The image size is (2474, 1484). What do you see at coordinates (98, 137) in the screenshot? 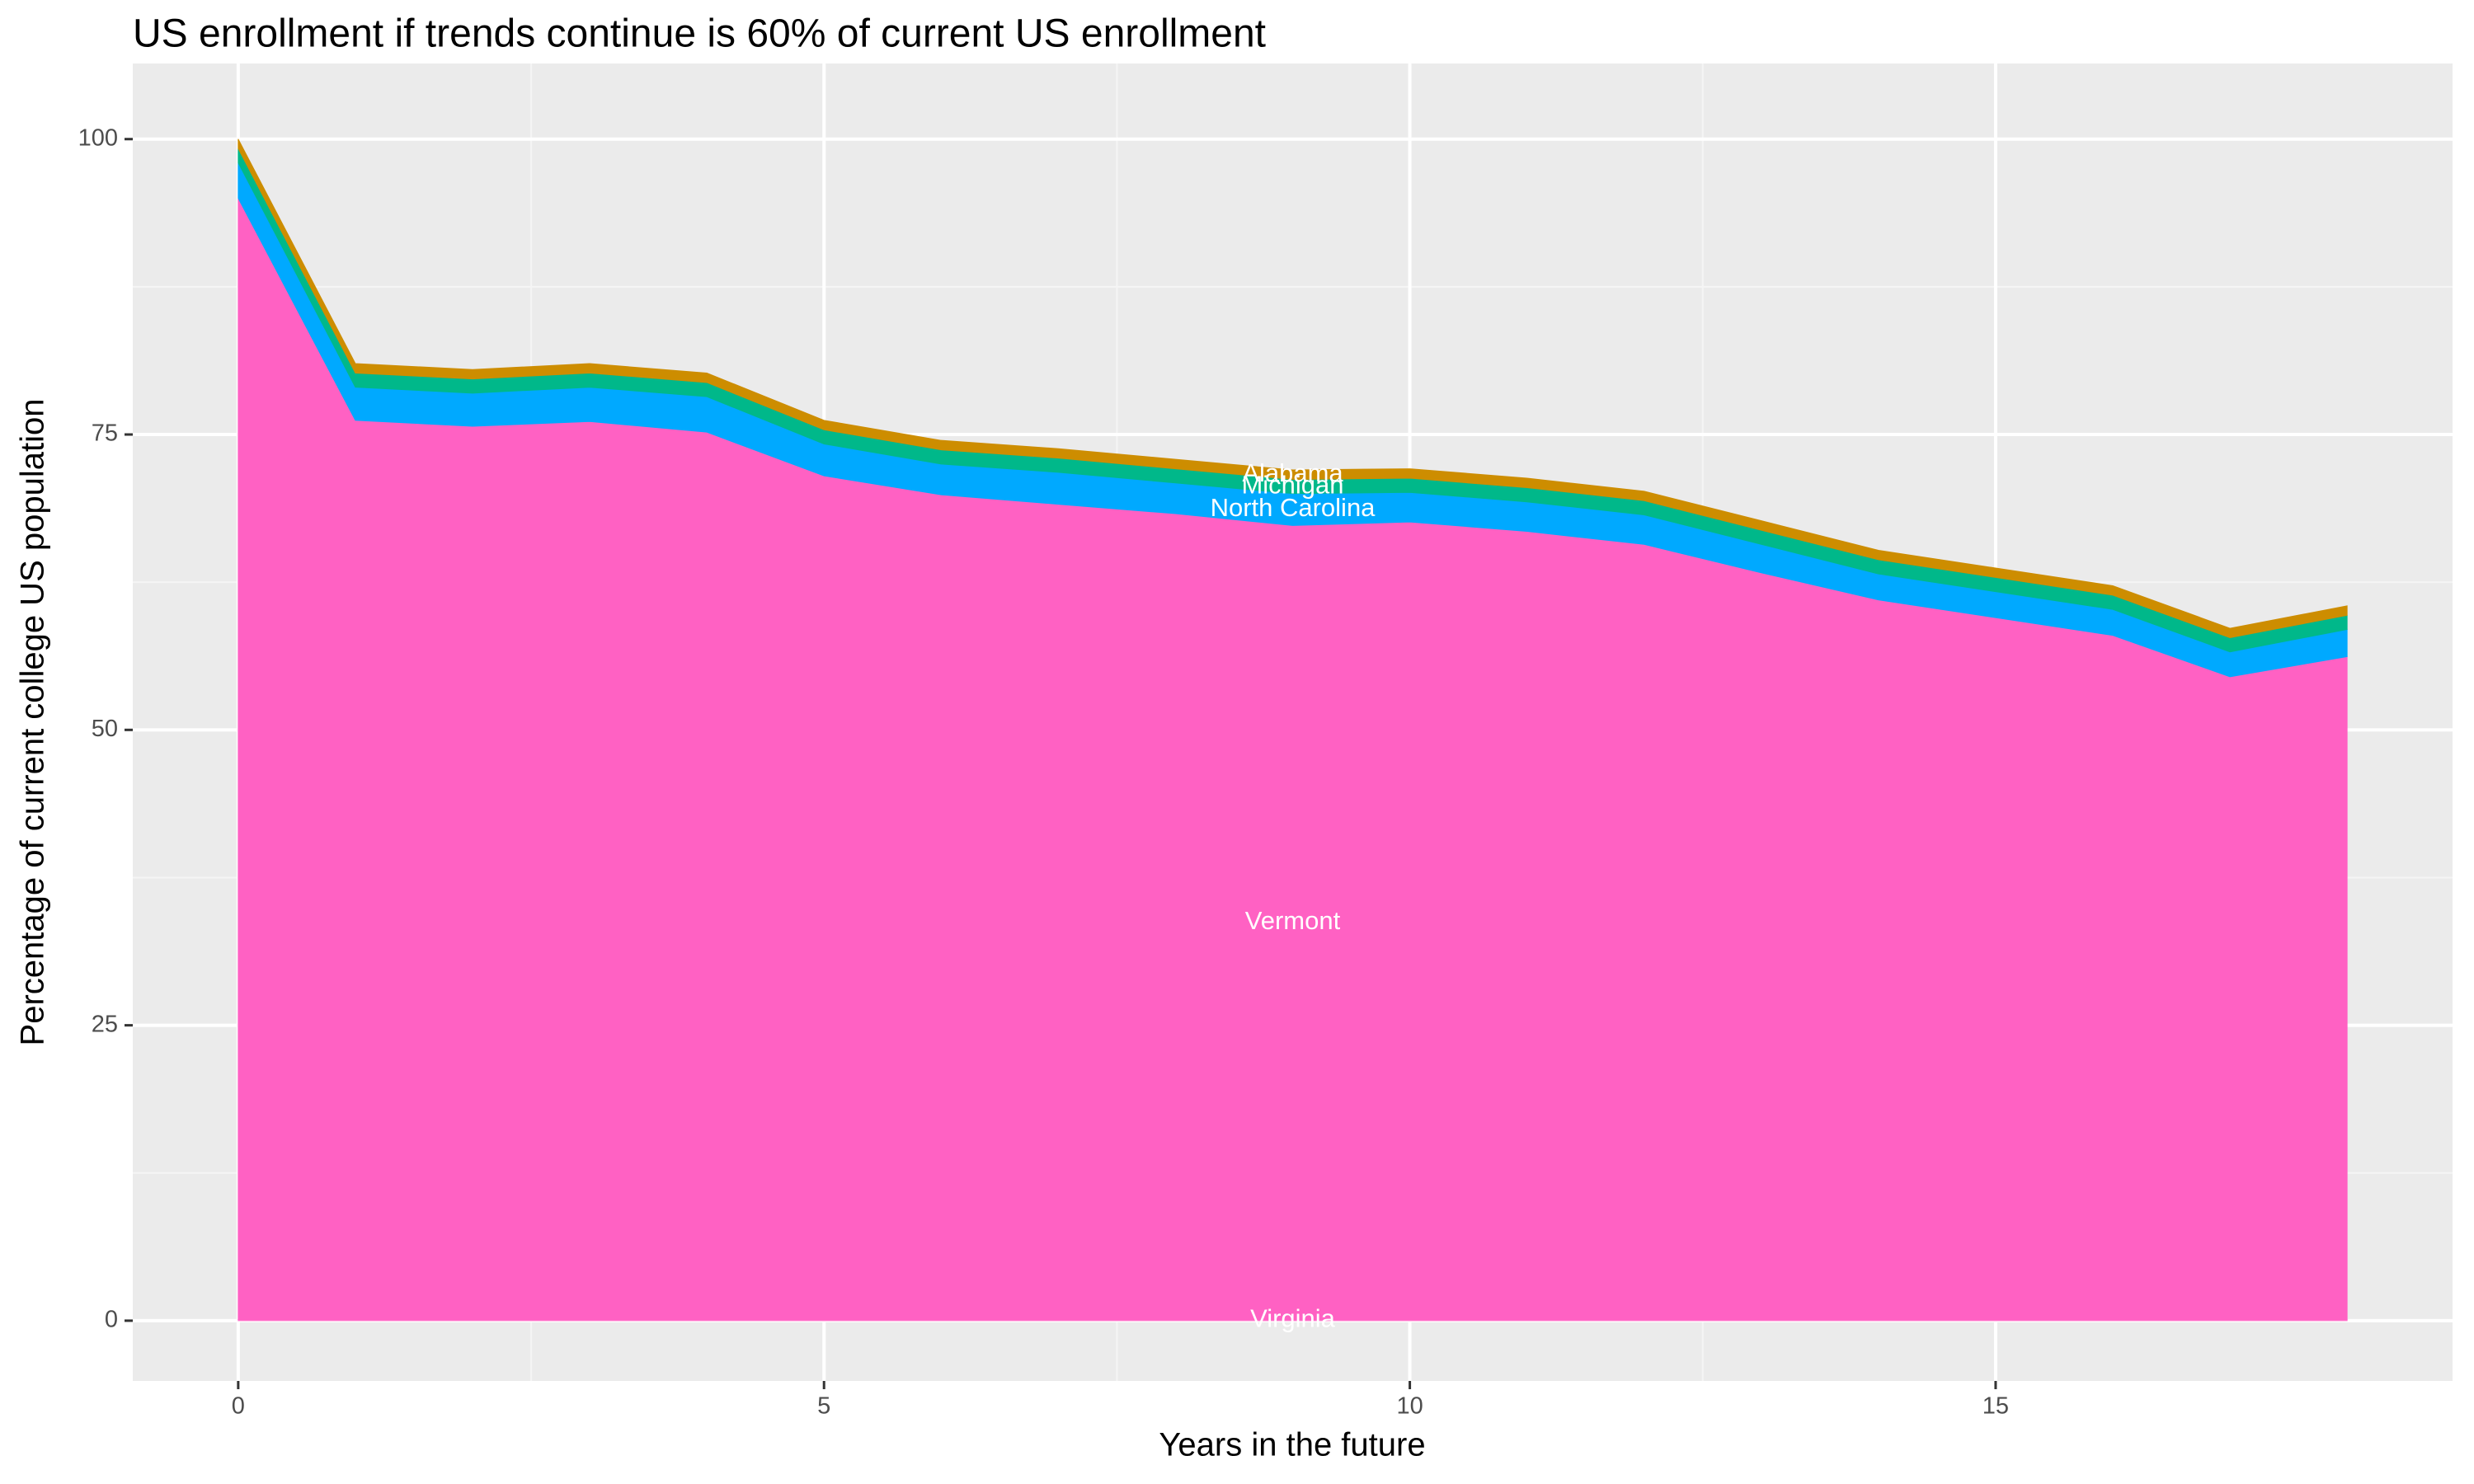
I see `y-tick-label: 100` at bounding box center [98, 137].